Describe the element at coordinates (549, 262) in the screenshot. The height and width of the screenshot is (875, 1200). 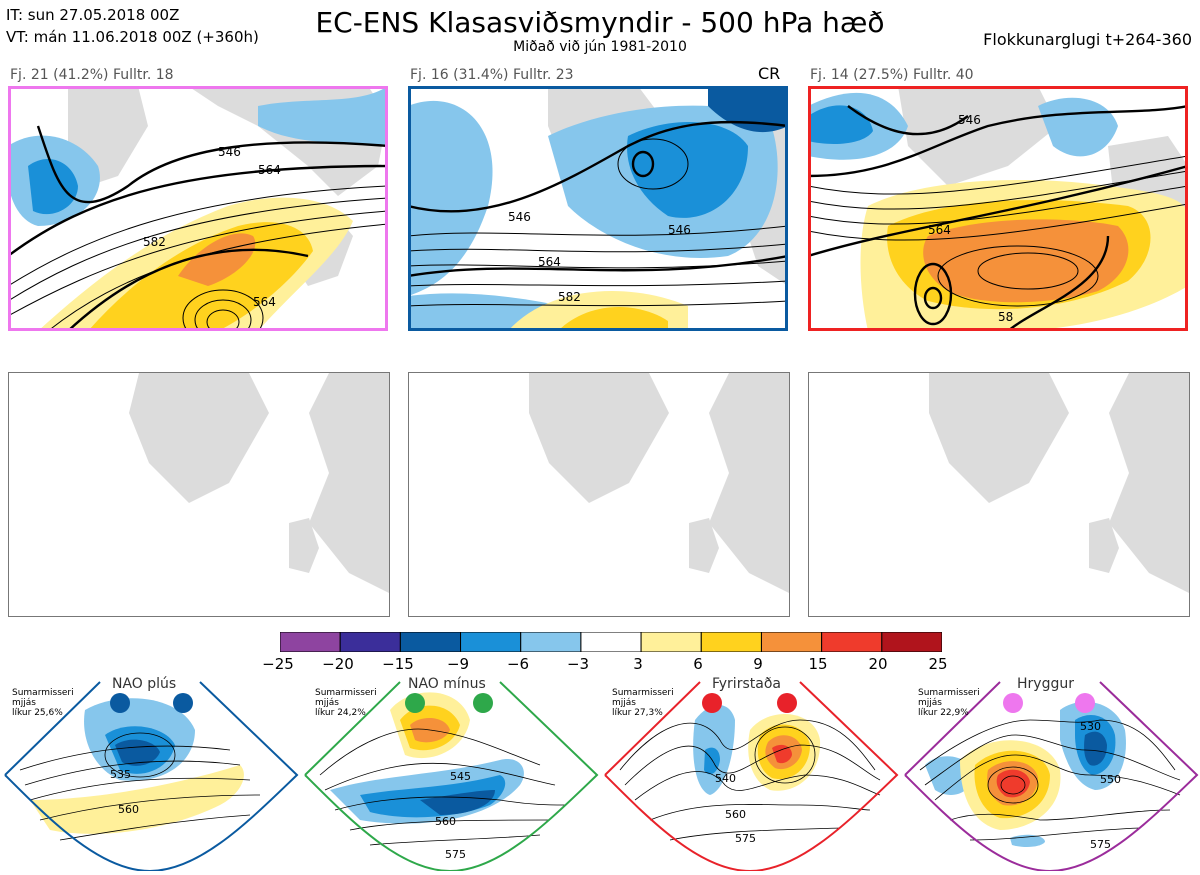
I see `cluster-2-contour-label: 564` at that location.